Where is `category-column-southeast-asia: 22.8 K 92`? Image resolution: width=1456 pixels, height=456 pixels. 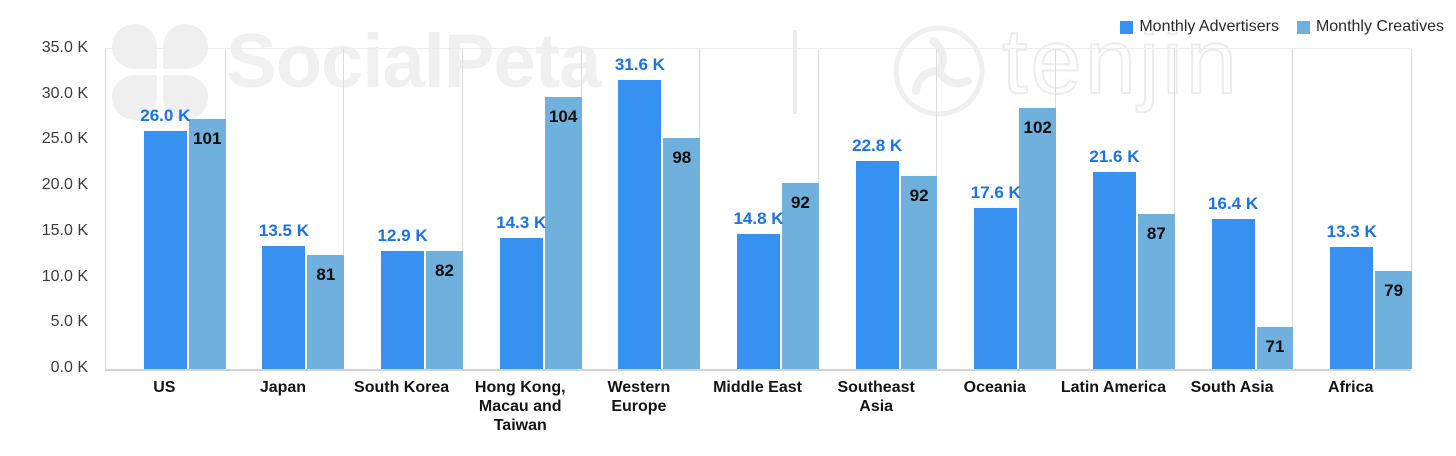
category-column-southeast-asia: 22.8 K 92 is located at coordinates (878, 209).